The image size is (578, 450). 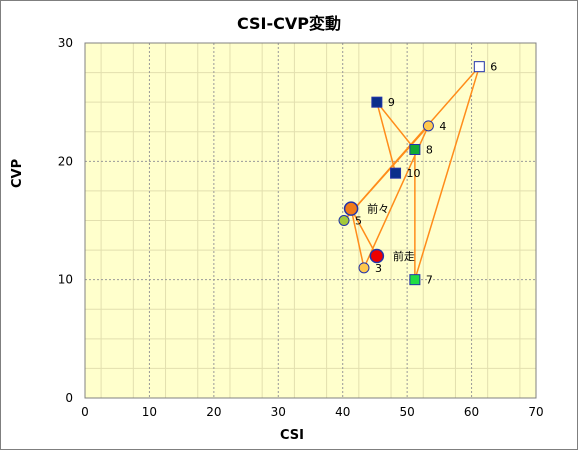 I want to click on x-tick-label: 10, so click(x=149, y=412).